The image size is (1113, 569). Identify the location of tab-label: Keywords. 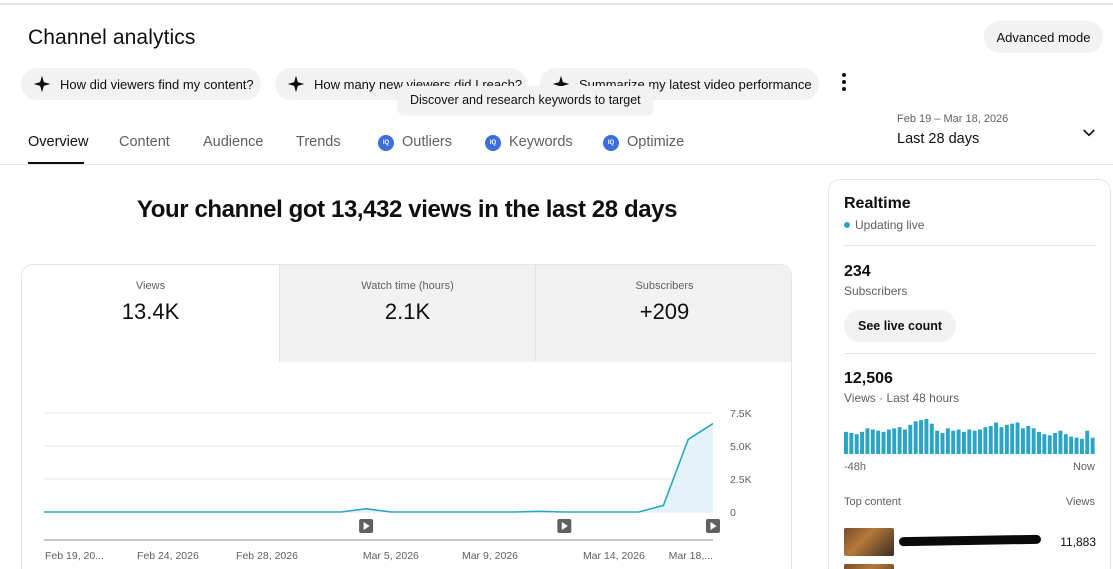
(541, 142).